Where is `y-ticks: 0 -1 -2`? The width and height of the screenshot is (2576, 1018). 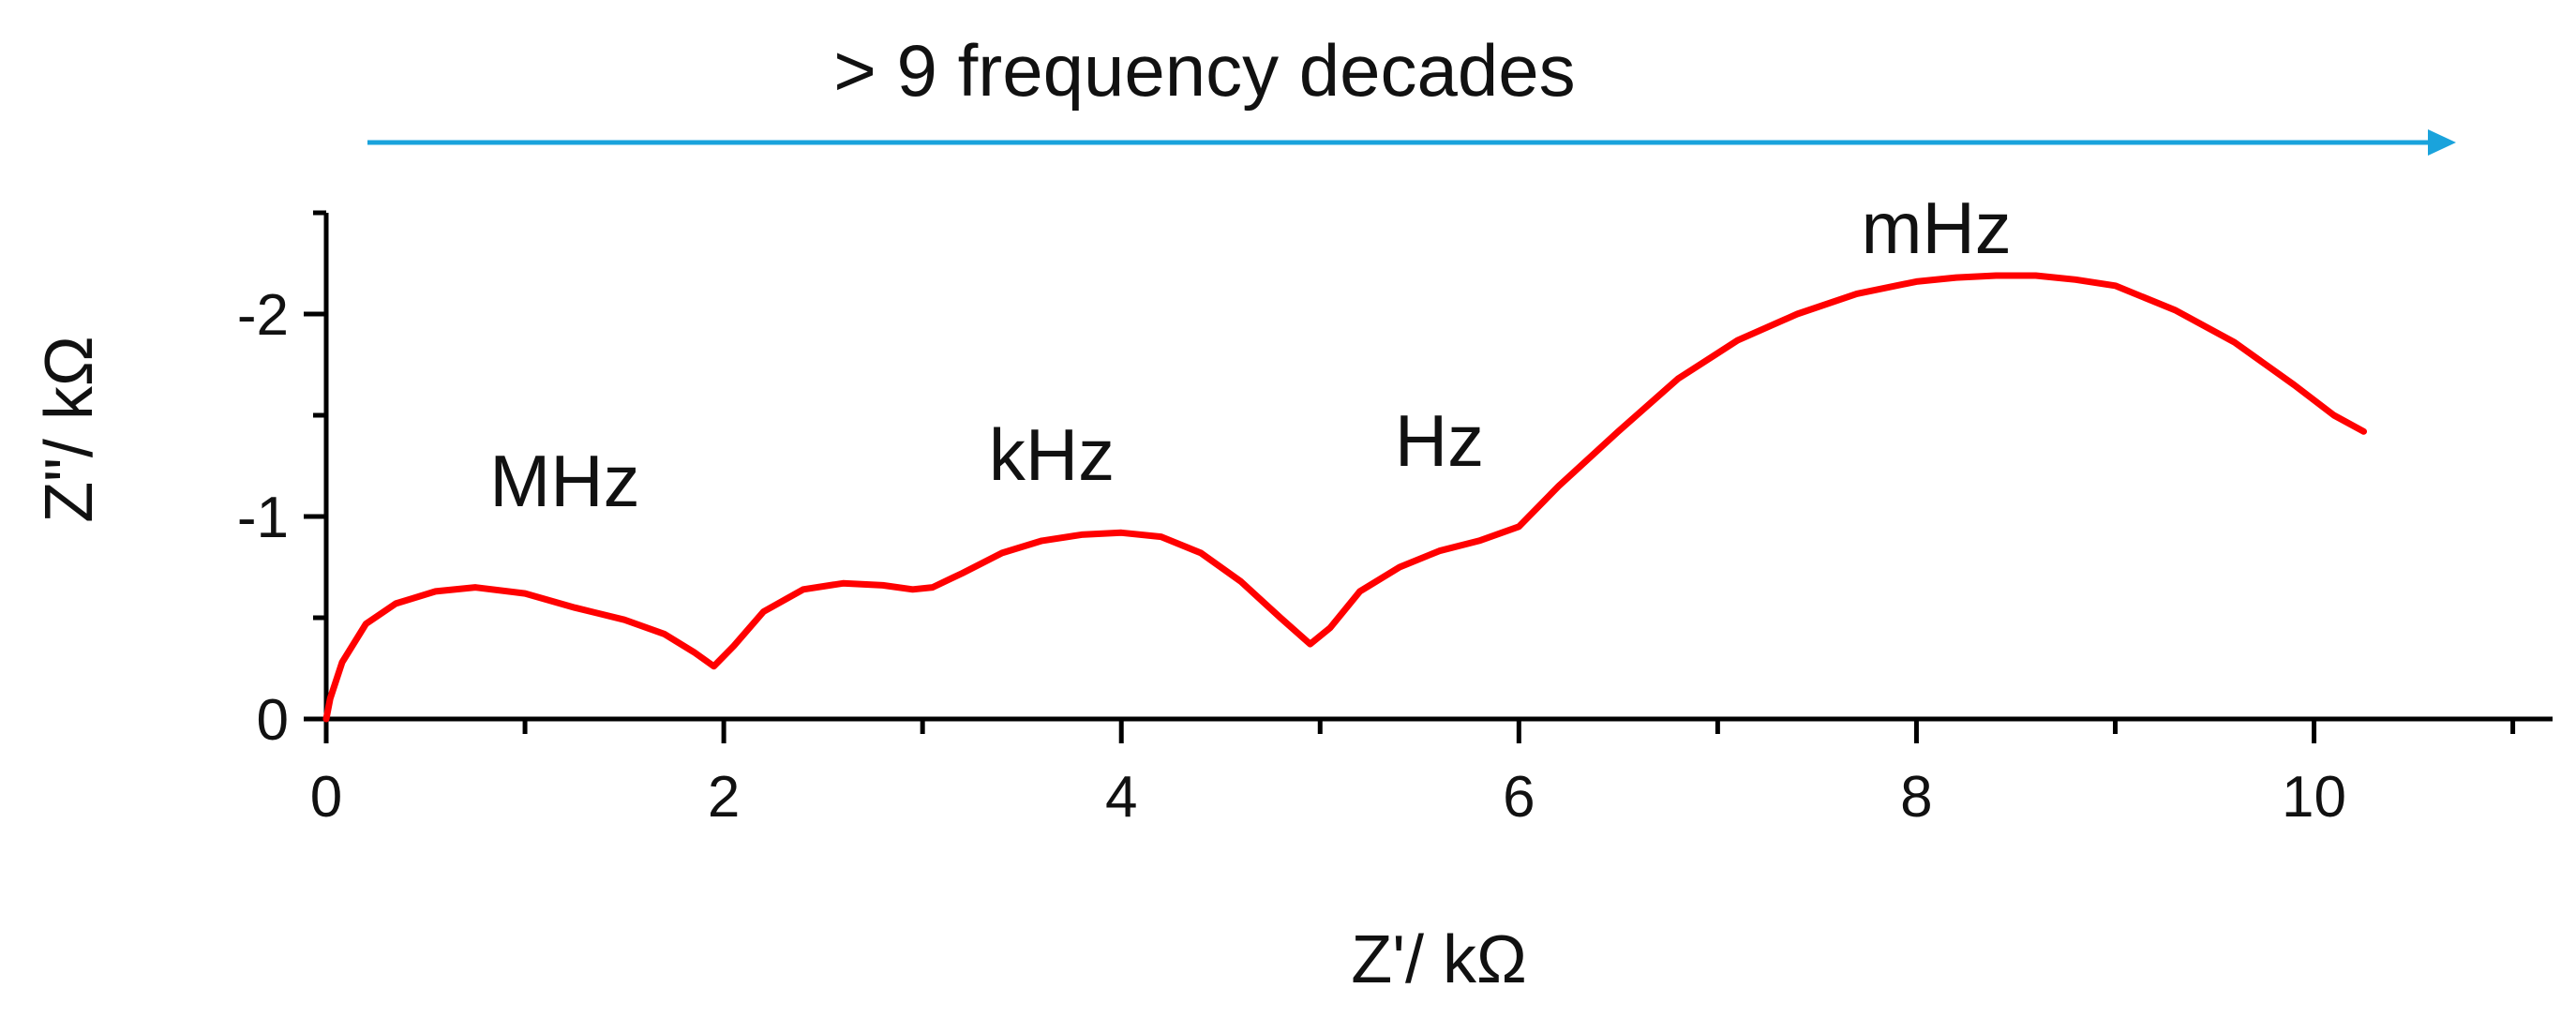 y-ticks: 0 -1 -2 is located at coordinates (281, 482).